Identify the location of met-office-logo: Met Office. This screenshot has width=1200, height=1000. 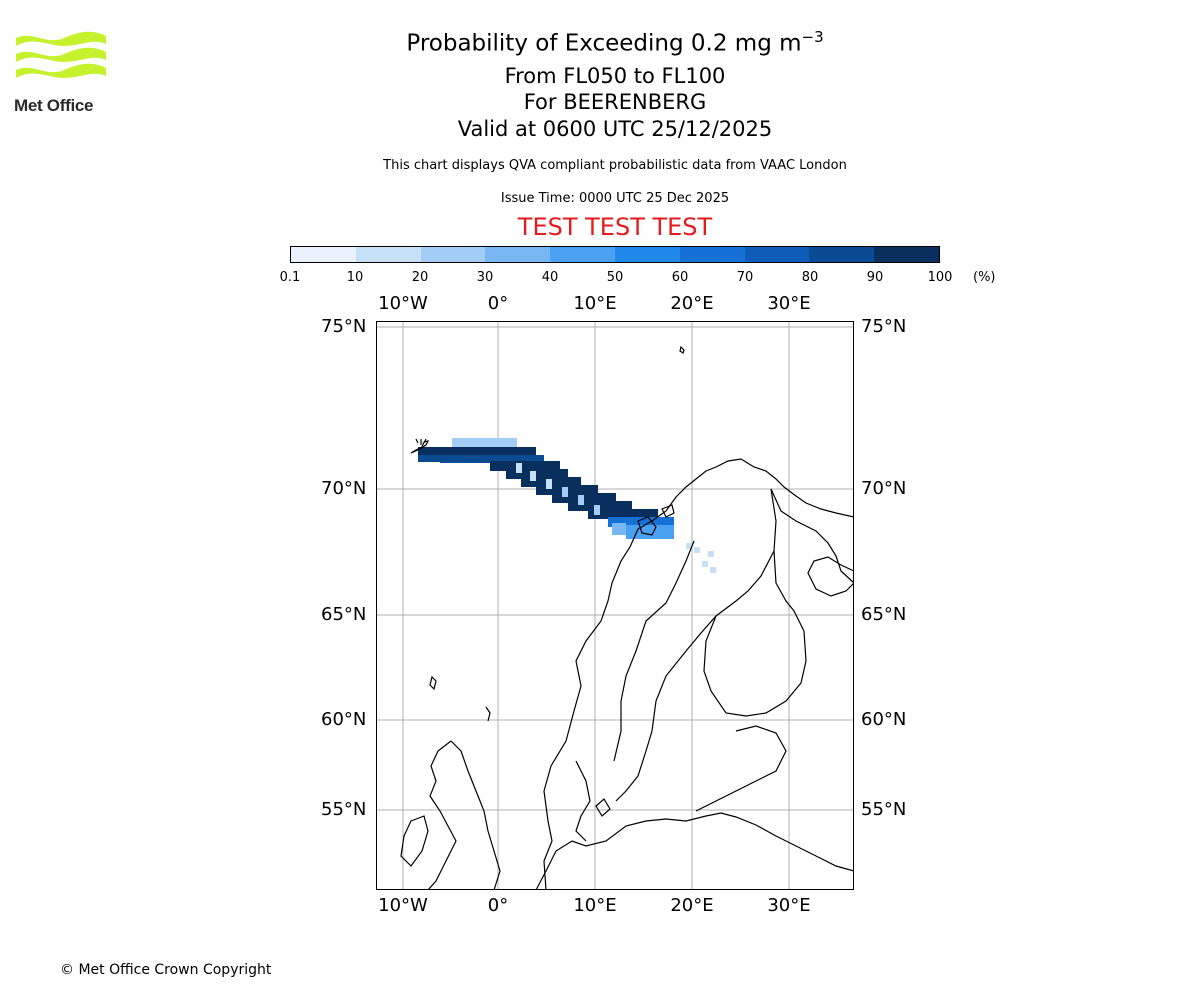
(61, 72).